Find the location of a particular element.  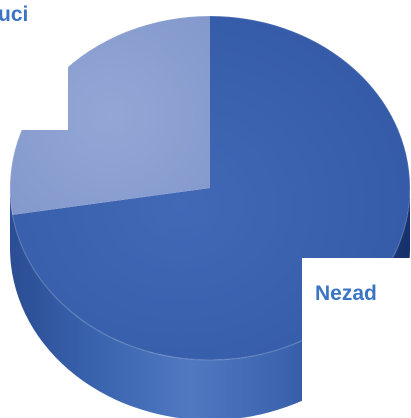

data-label-nezad: Nezad is located at coordinates (346, 293).